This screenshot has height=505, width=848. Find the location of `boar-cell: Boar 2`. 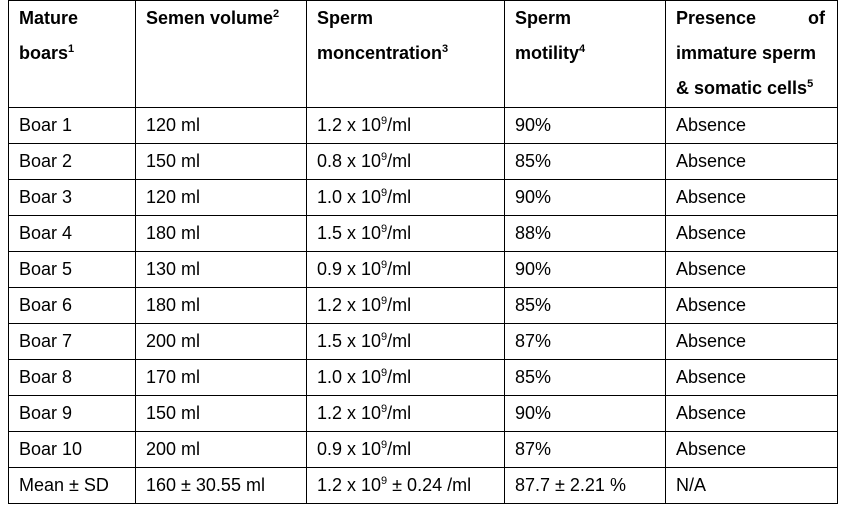

boar-cell: Boar 2 is located at coordinates (72, 161).